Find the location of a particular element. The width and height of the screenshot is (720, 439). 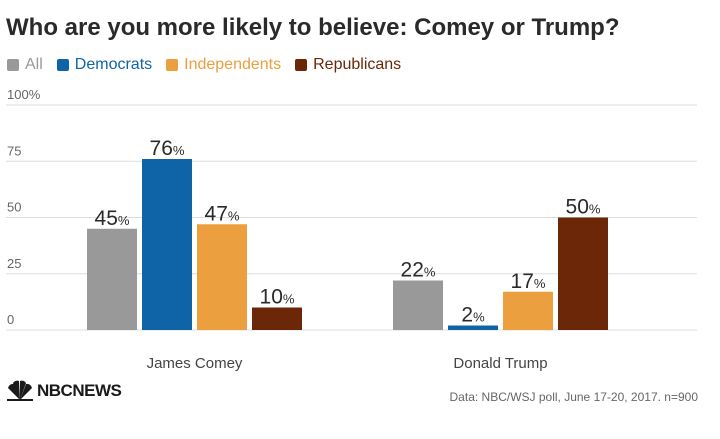

legend-item-democrats: Democrats is located at coordinates (104, 65).